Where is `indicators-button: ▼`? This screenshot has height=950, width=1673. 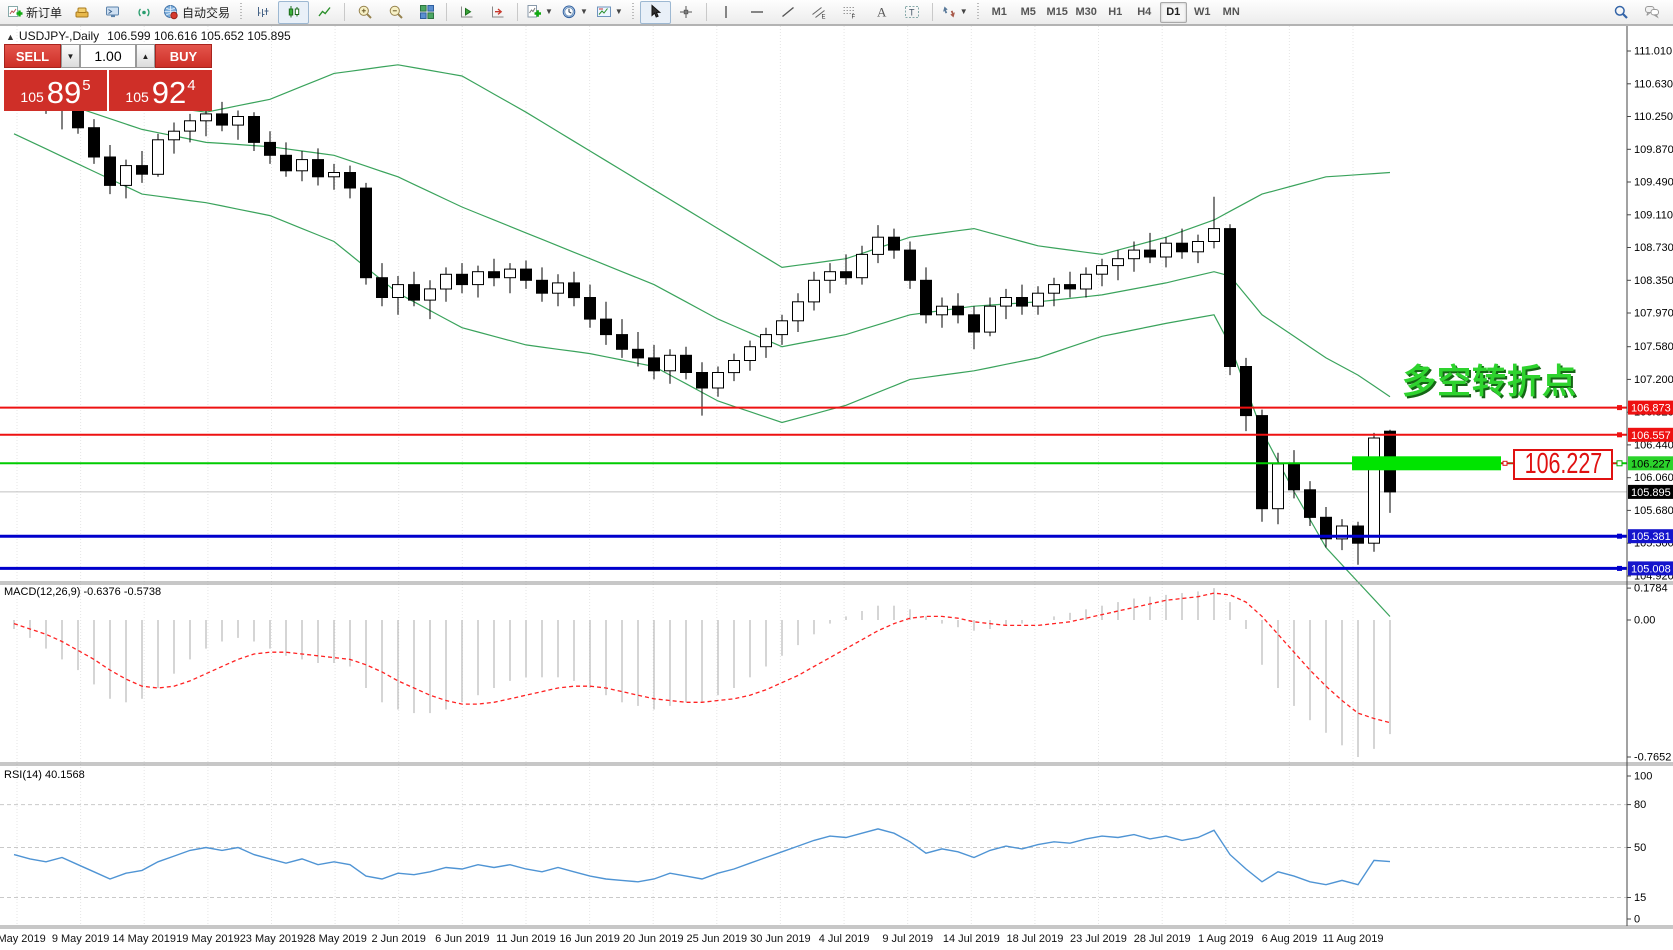 indicators-button: ▼ is located at coordinates (539, 12).